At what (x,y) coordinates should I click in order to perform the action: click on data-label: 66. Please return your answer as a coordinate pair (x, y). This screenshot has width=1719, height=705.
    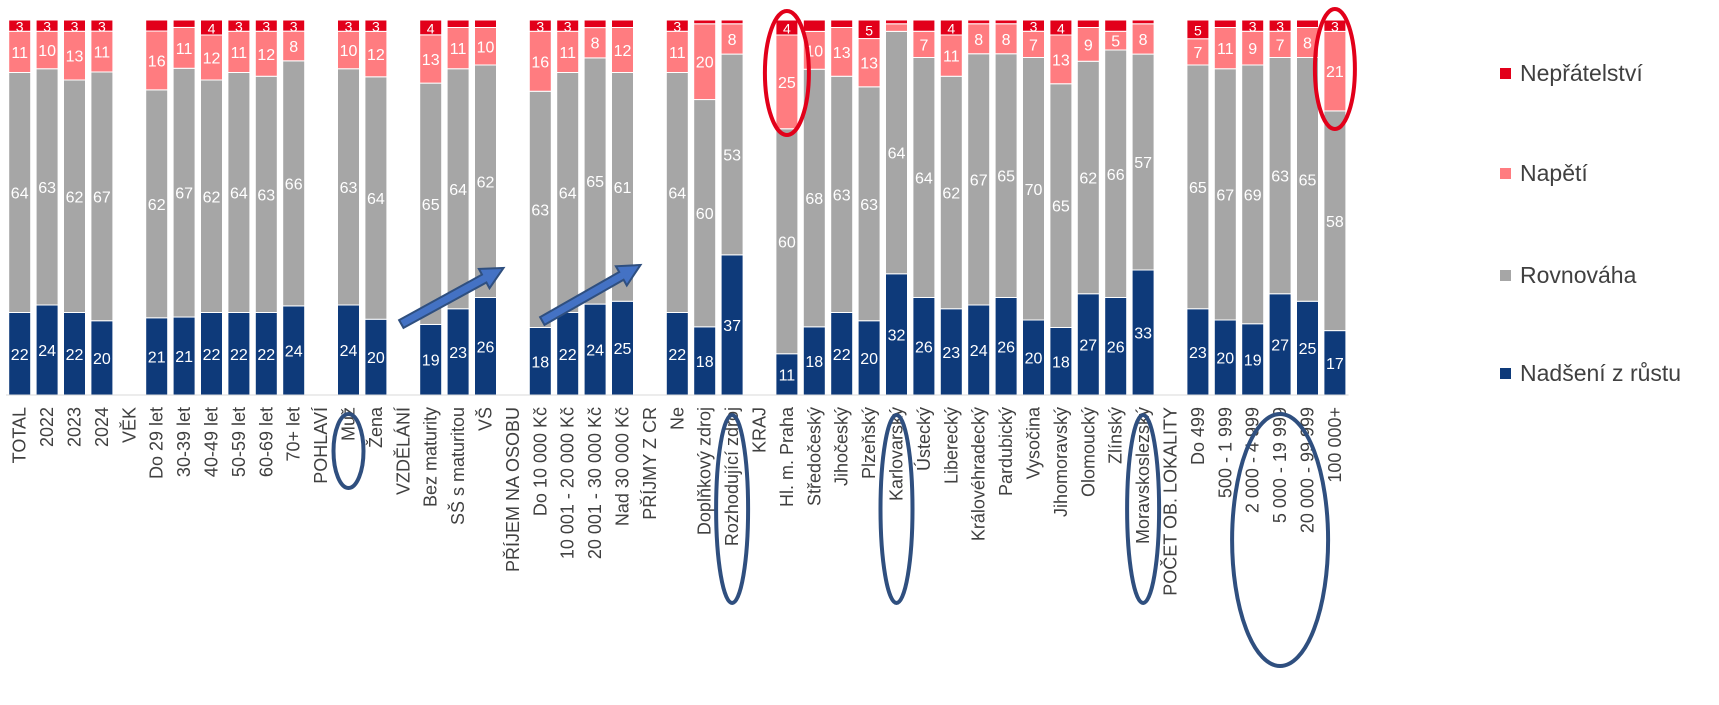
    Looking at the image, I should click on (294, 184).